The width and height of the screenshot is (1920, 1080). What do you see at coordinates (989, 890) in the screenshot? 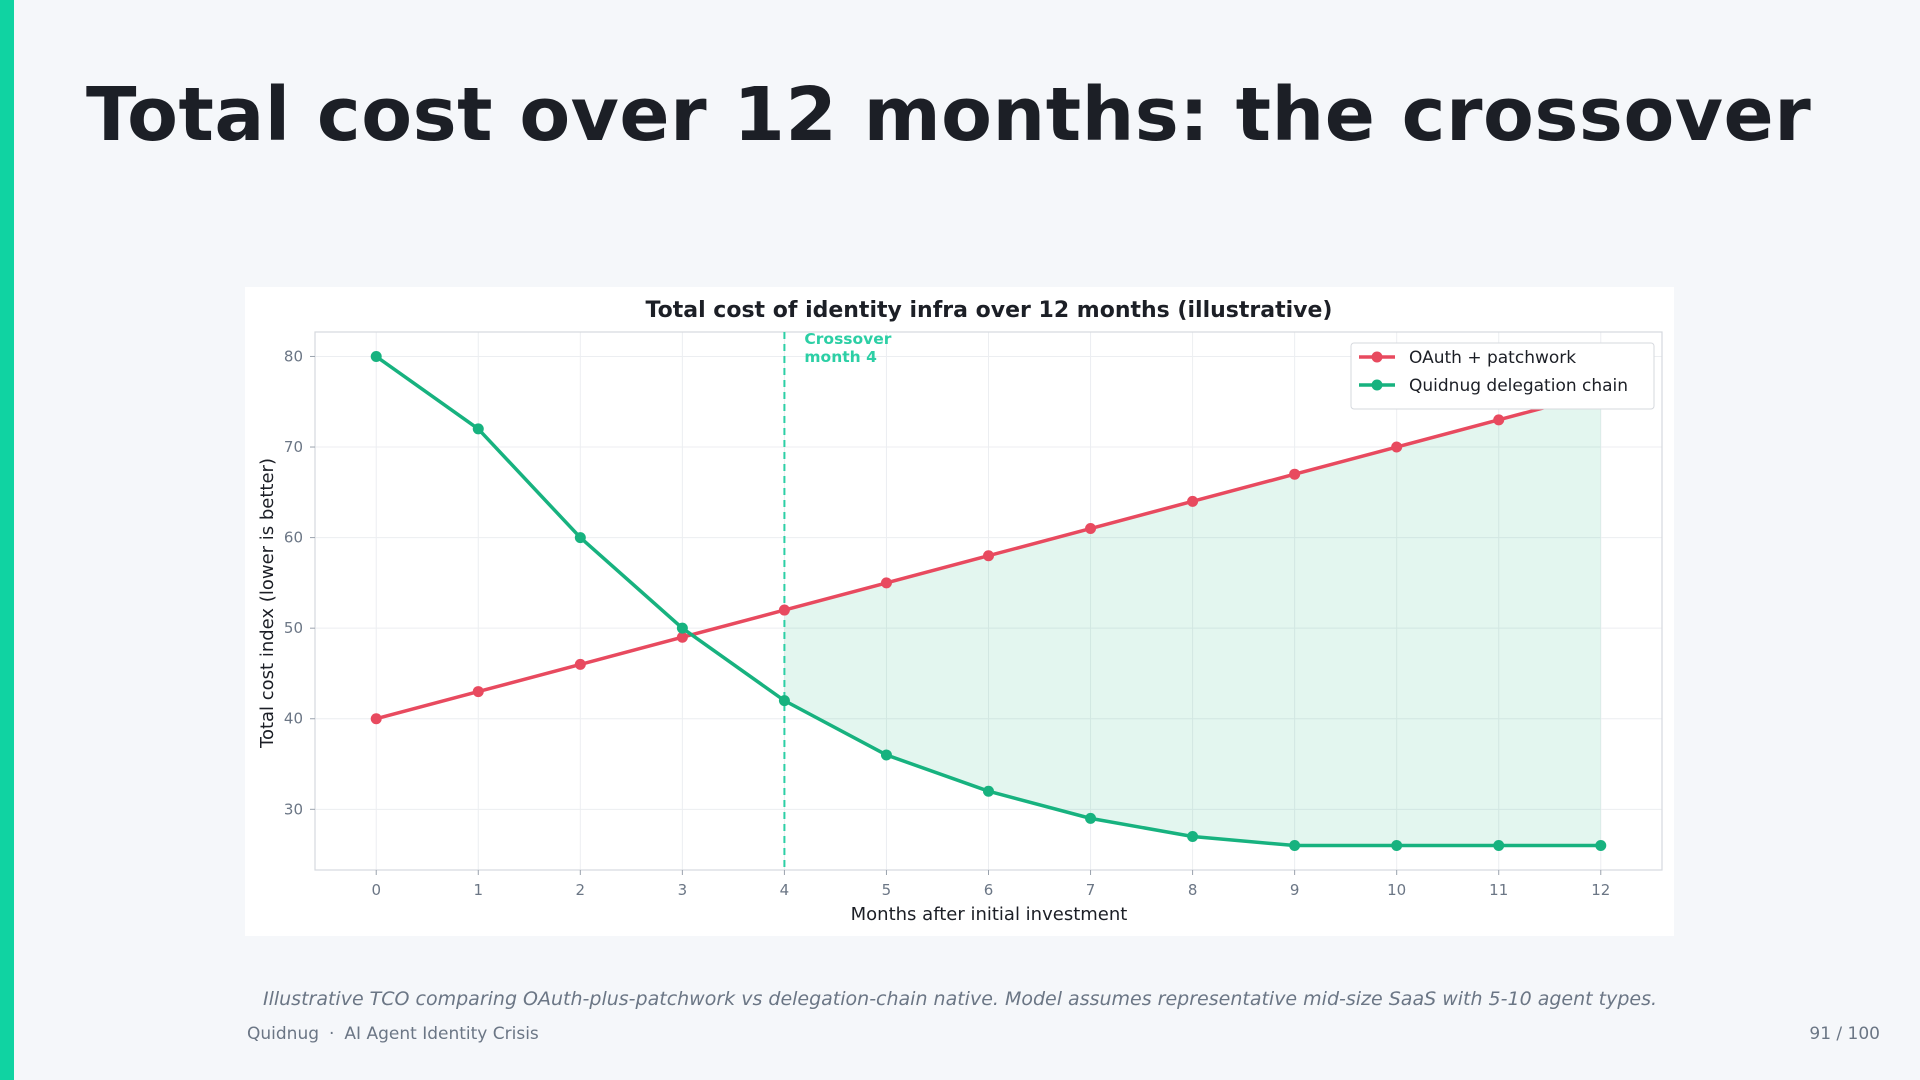
I see `x-tick-label: 6` at bounding box center [989, 890].